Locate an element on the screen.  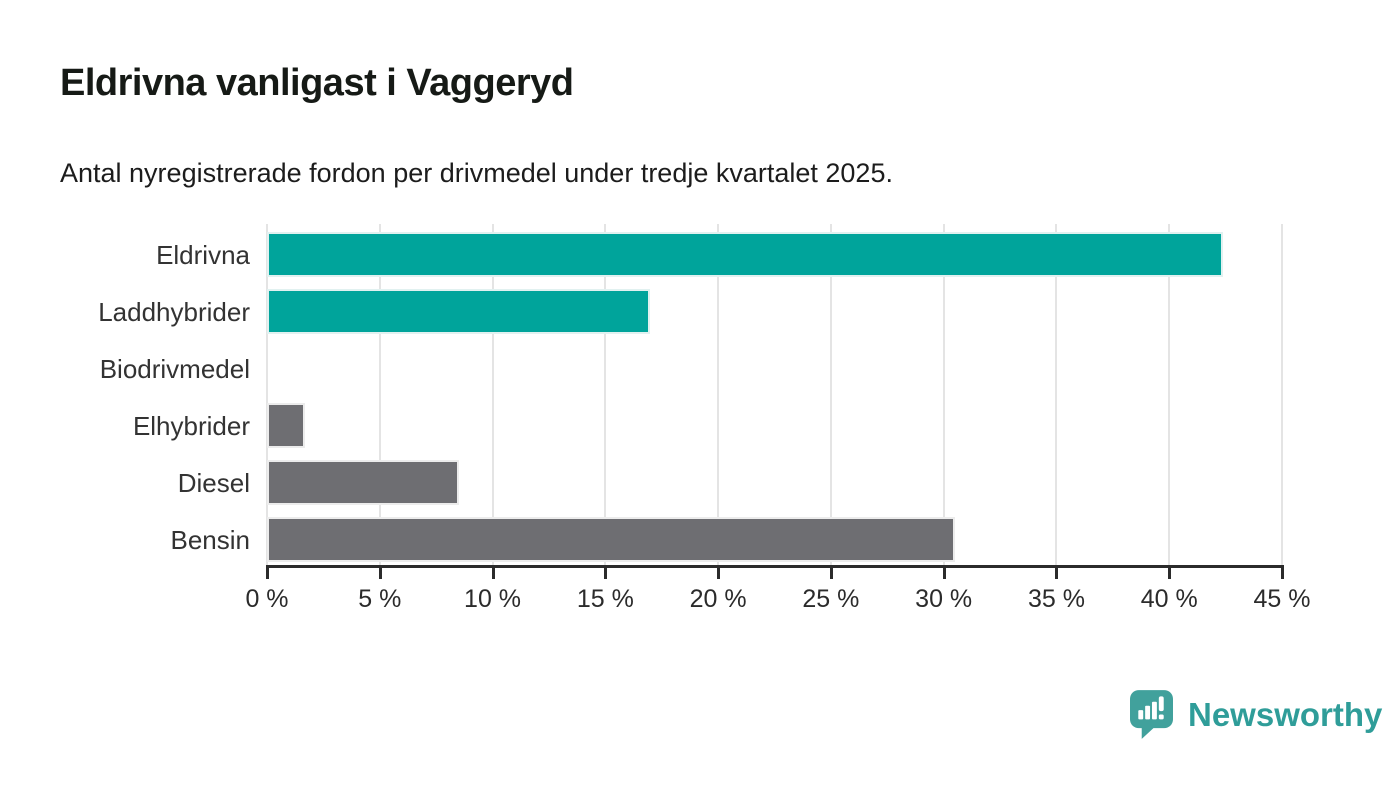
axis-tick-label: 30 % is located at coordinates (944, 599).